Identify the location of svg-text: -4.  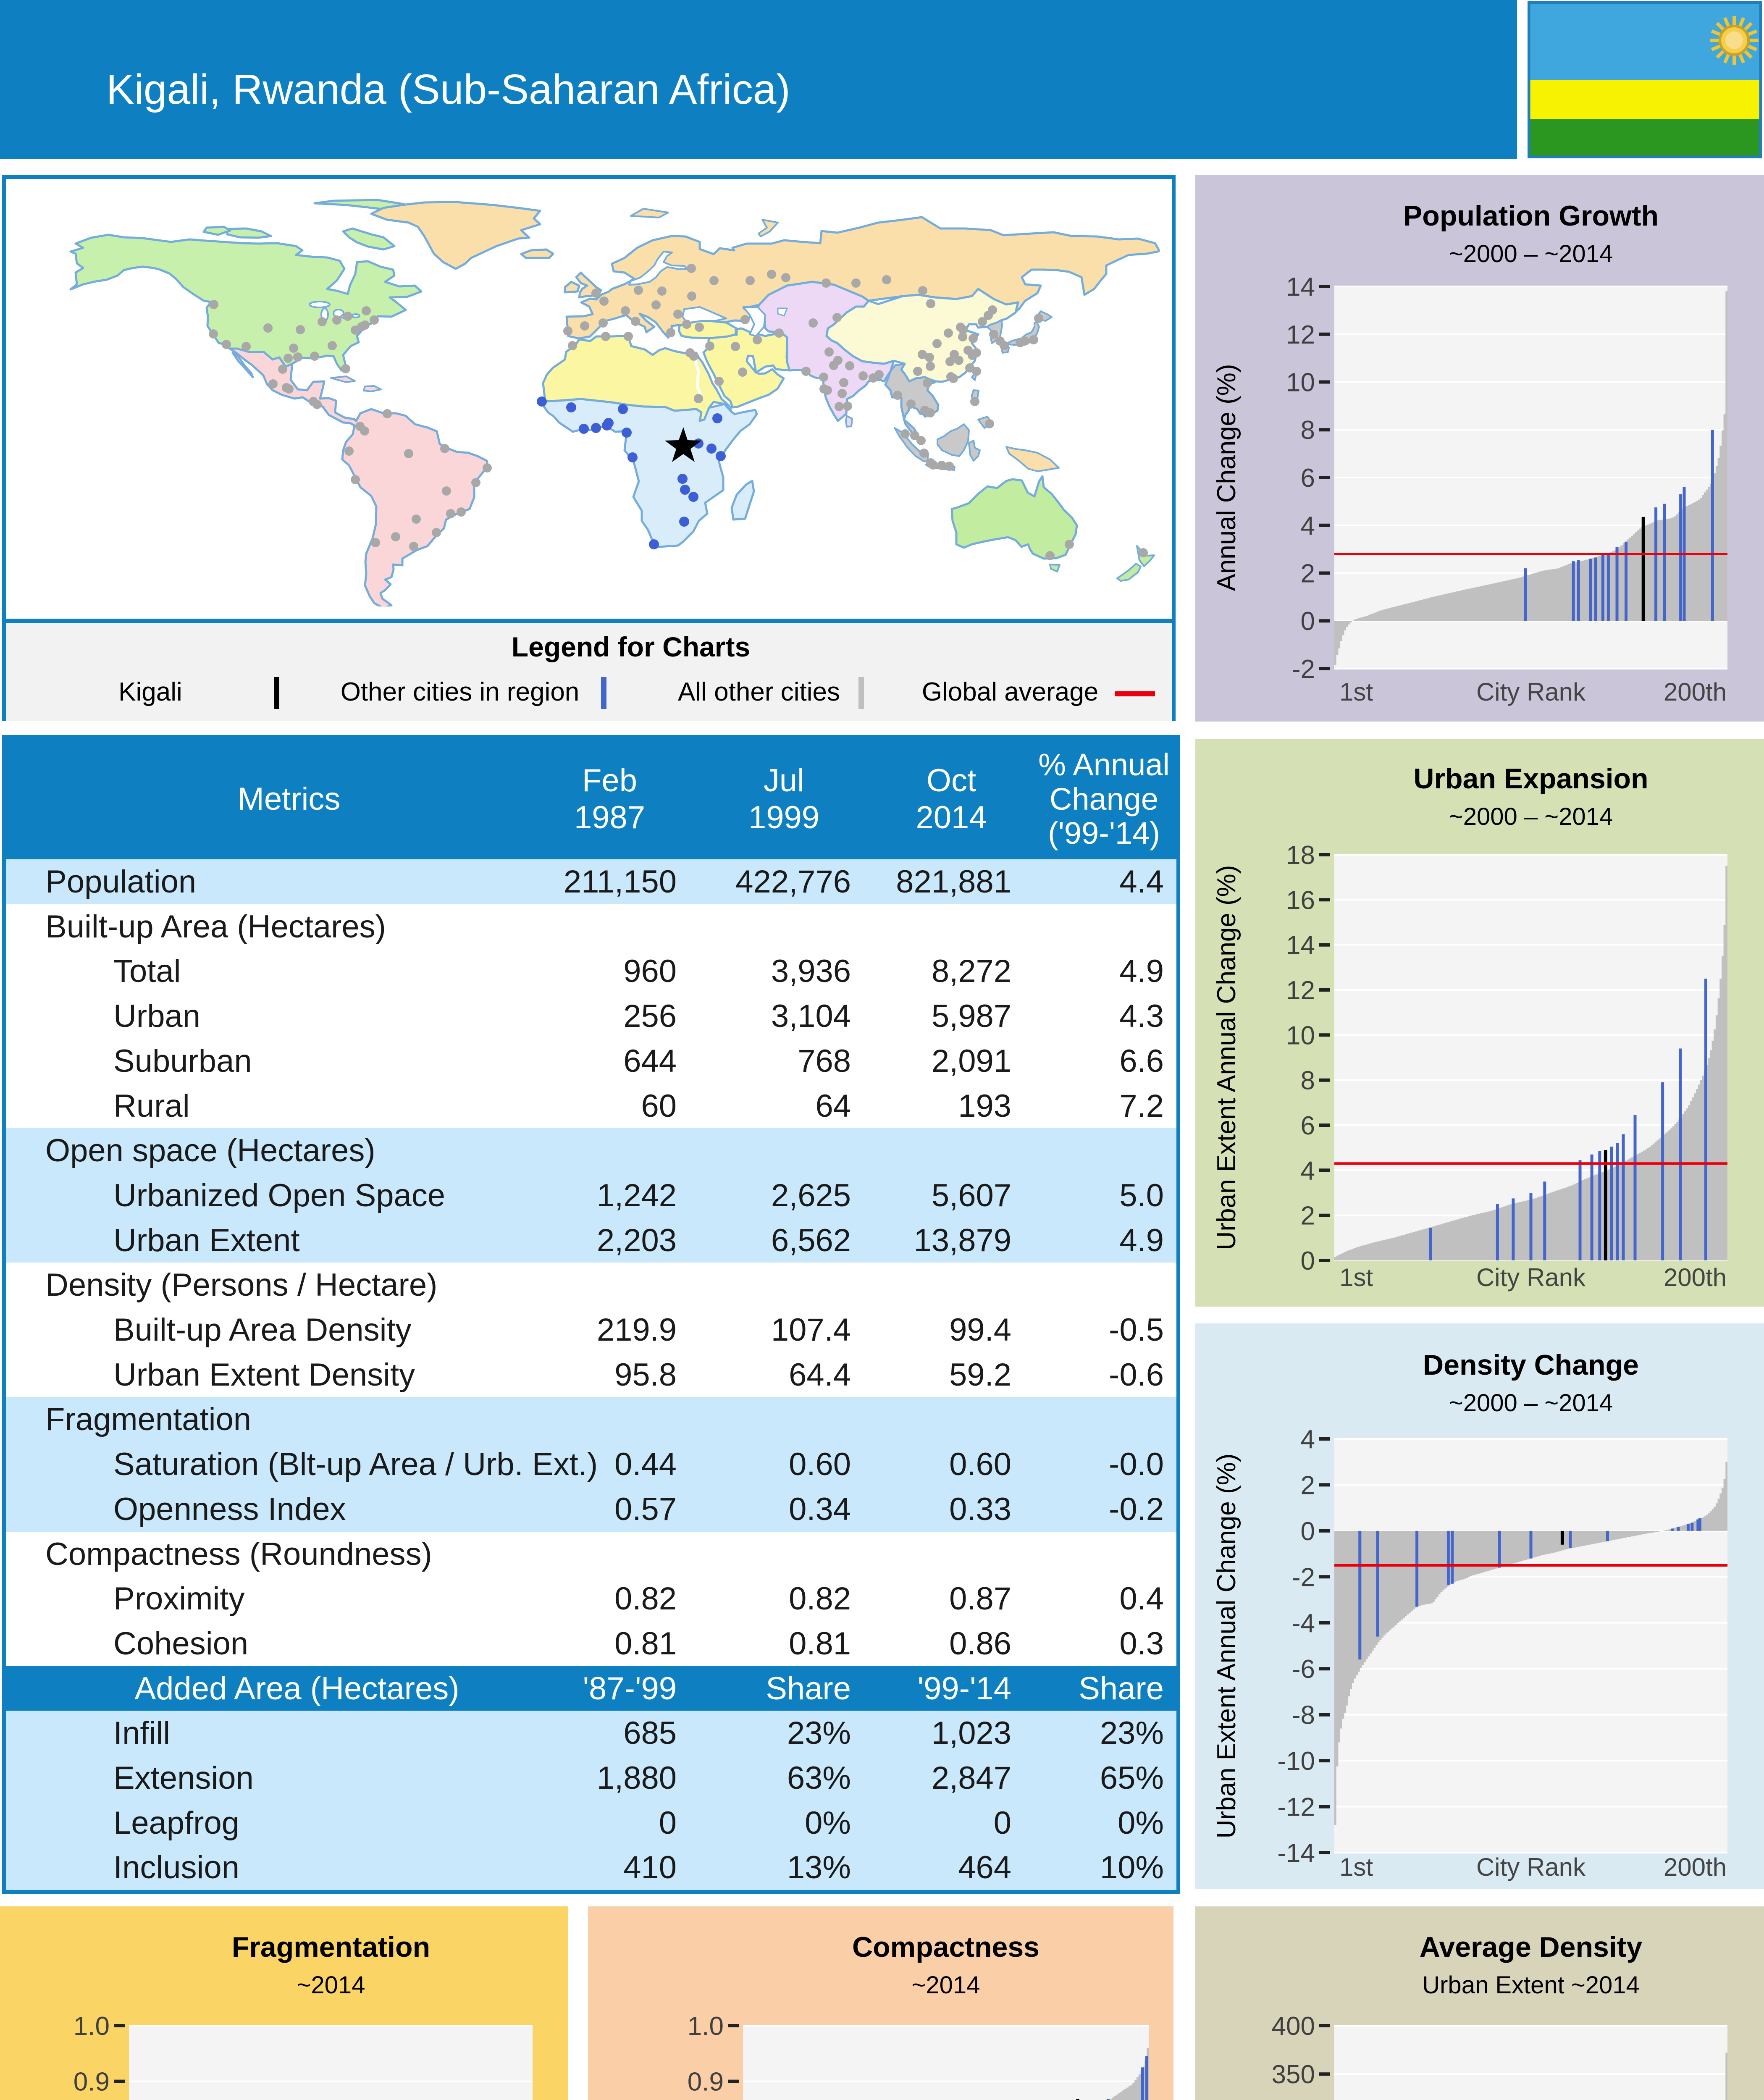
(1303, 1623).